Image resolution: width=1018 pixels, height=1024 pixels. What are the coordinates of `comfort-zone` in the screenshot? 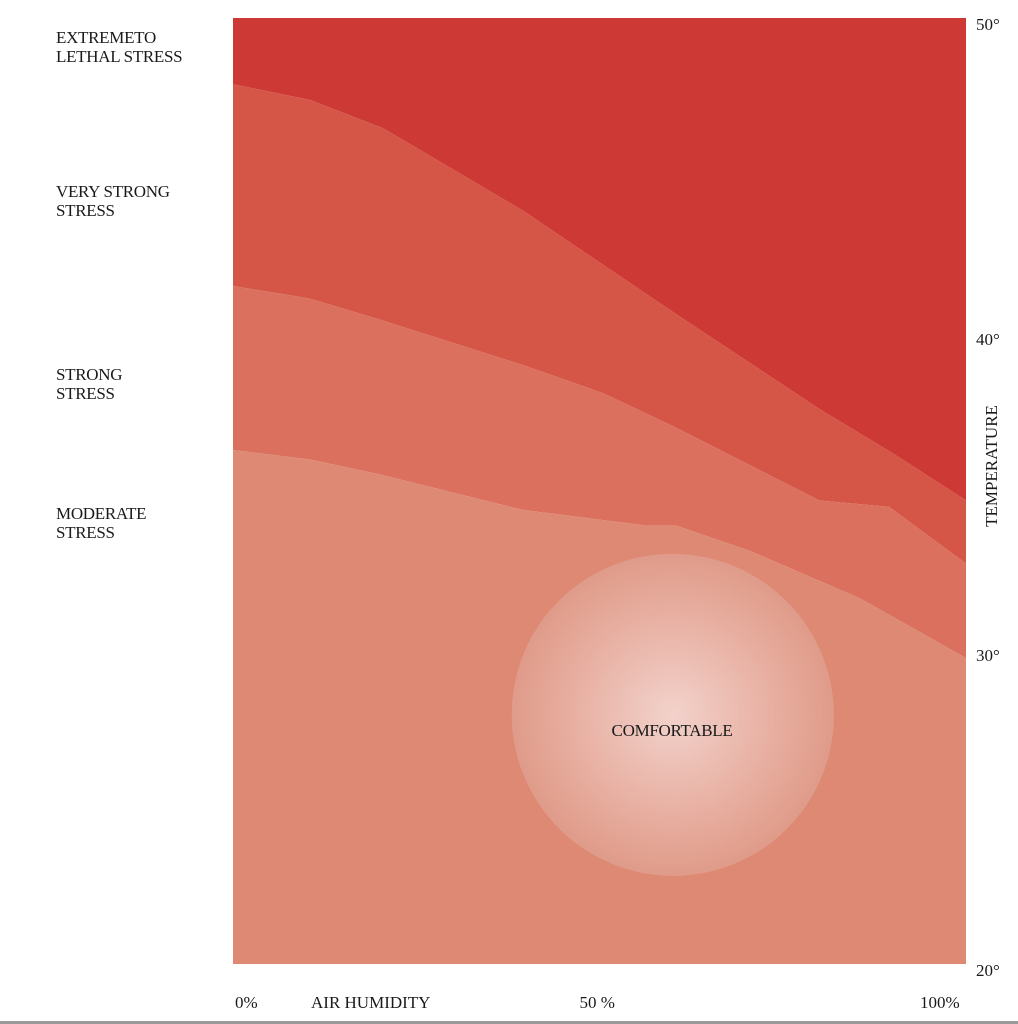 It's located at (672, 714).